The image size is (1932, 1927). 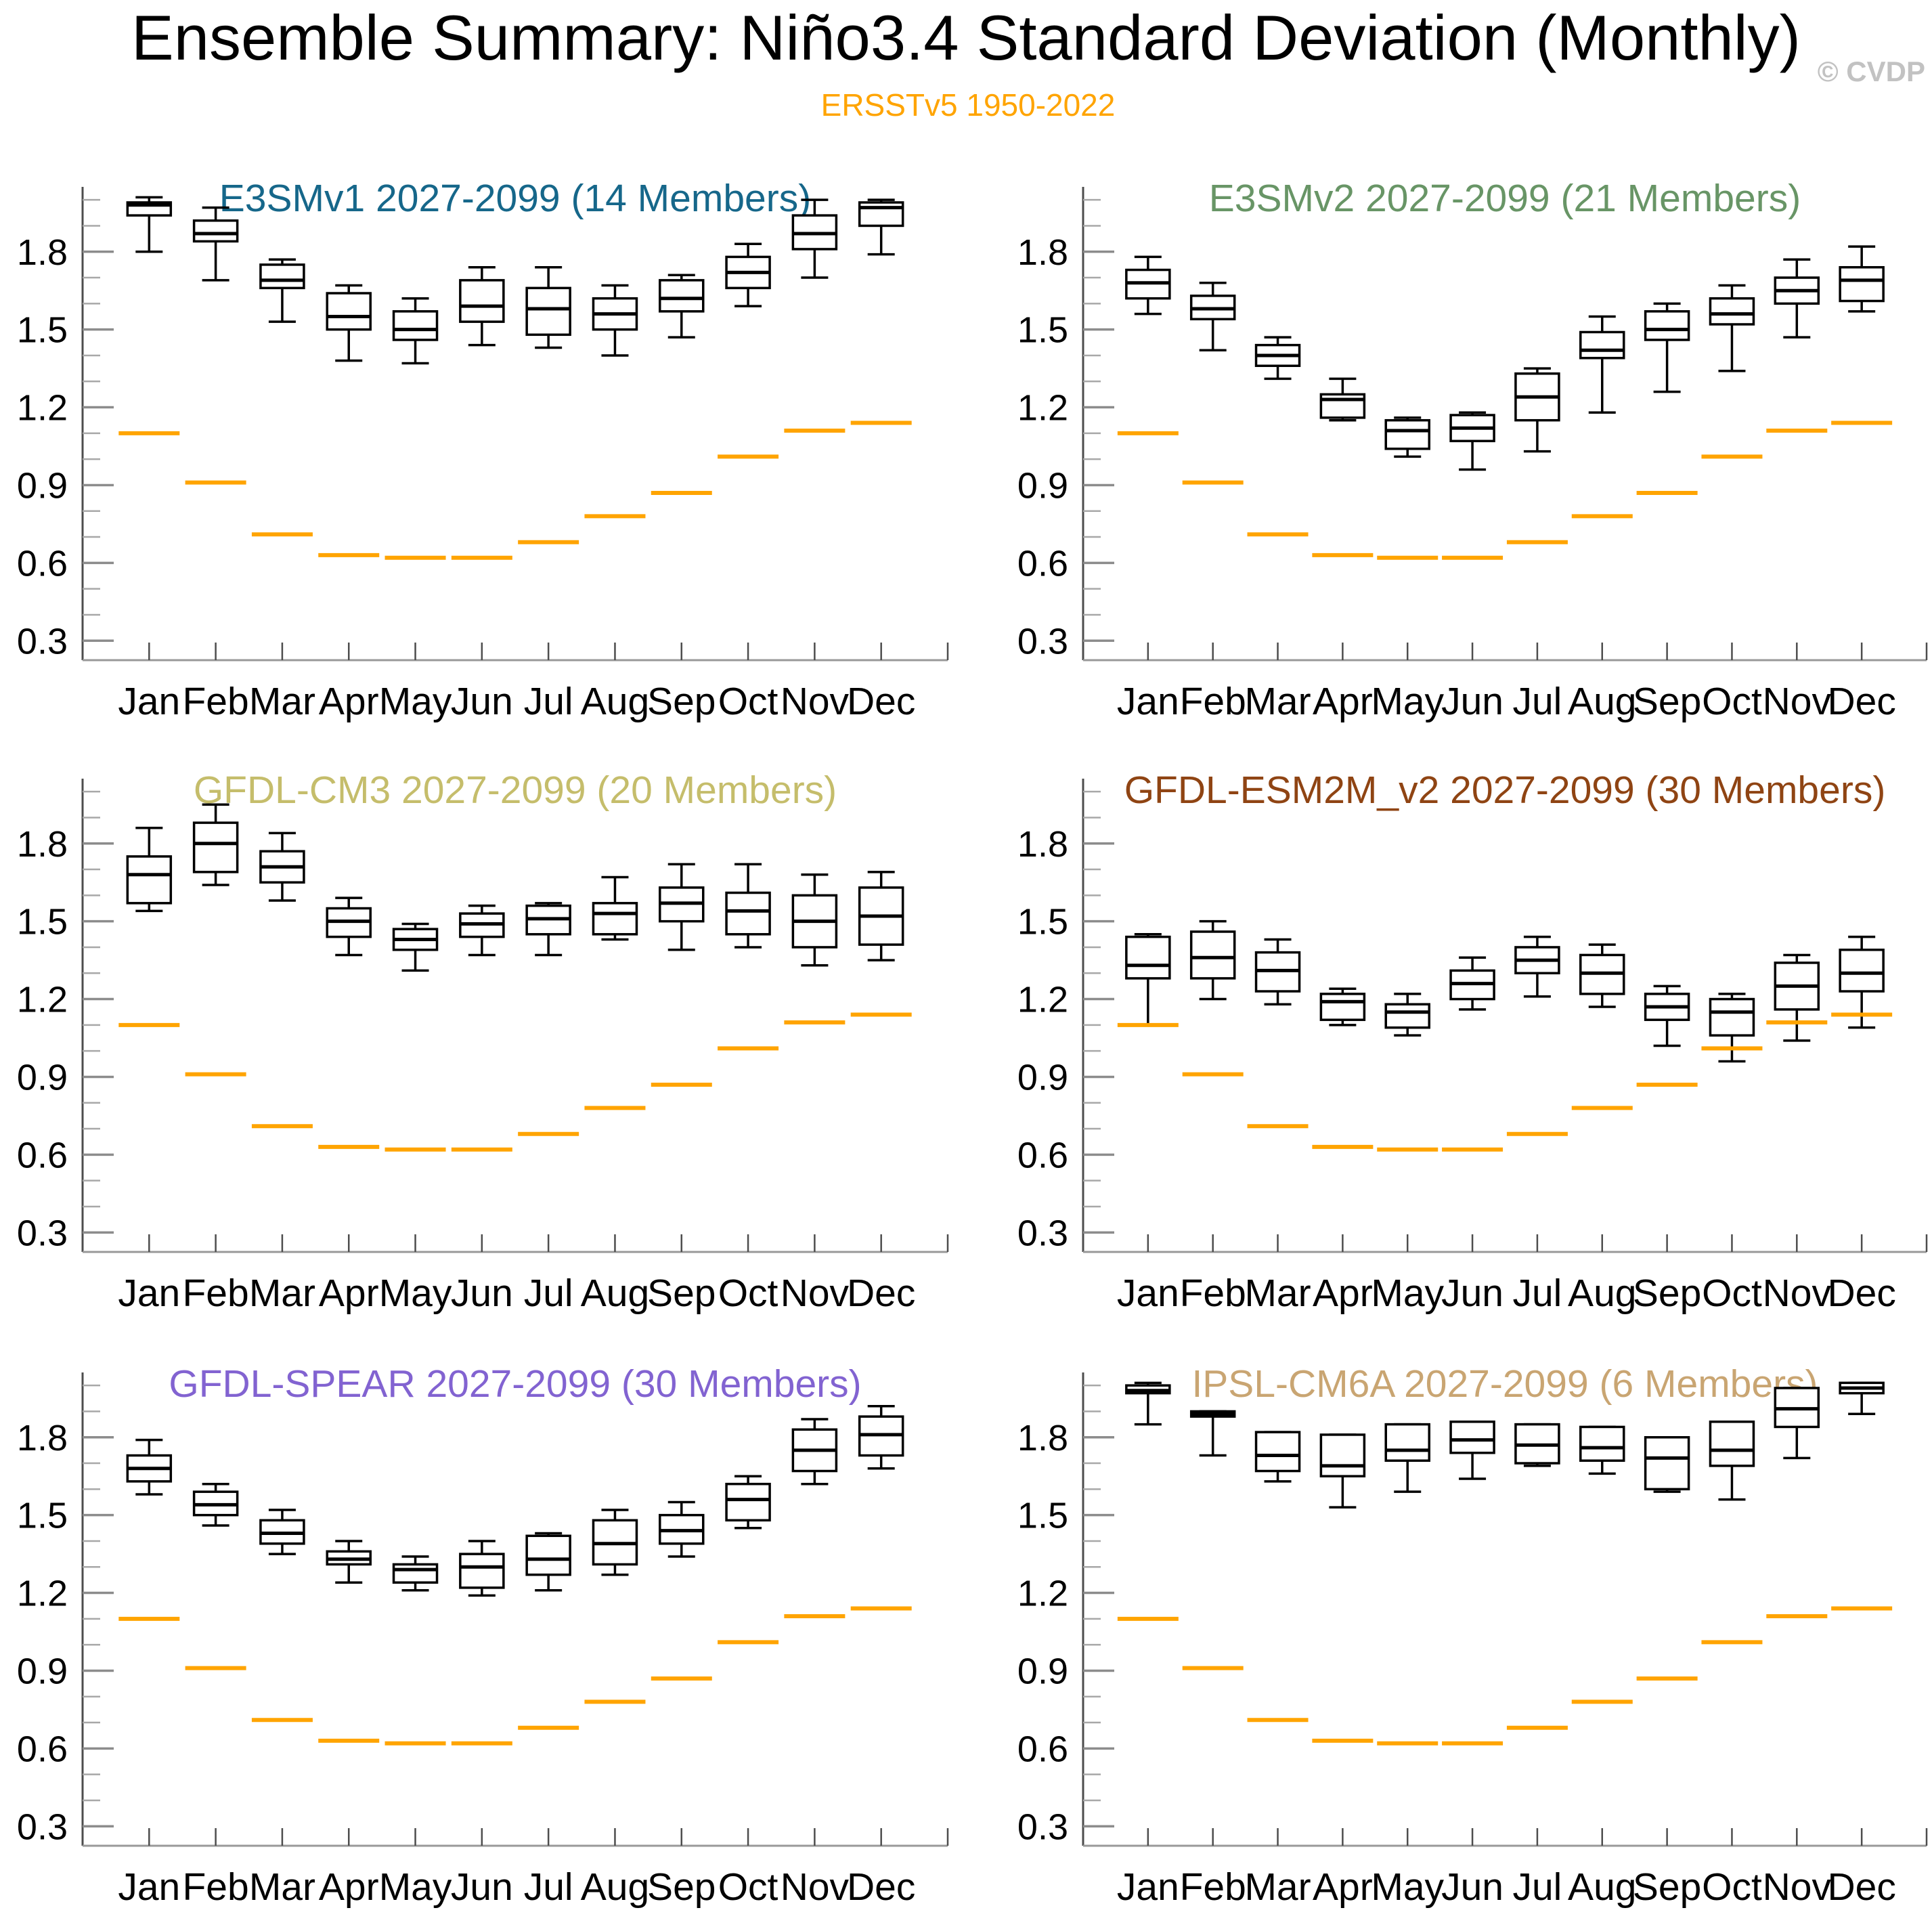 What do you see at coordinates (1505, 790) in the screenshot?
I see `panel-title: GFDL-ESM2M_v2 2027-2099 (30 Members)` at bounding box center [1505, 790].